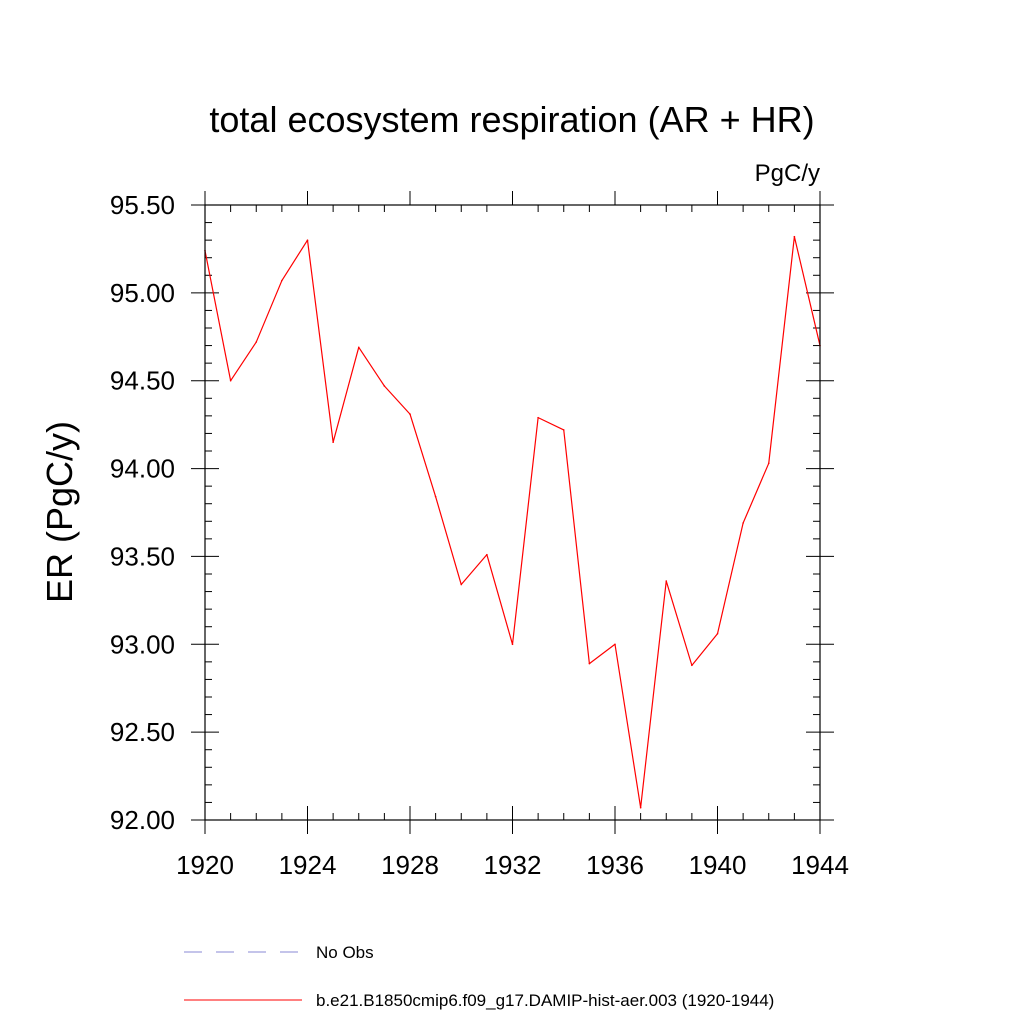 This screenshot has width=1024, height=1024. I want to click on y-tick-label: 94.00, so click(142, 469).